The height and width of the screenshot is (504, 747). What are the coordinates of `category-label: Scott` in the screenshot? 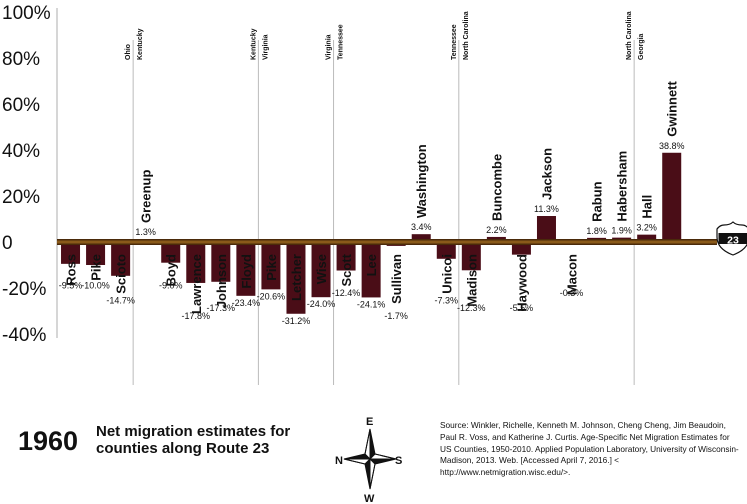 It's located at (346, 269).